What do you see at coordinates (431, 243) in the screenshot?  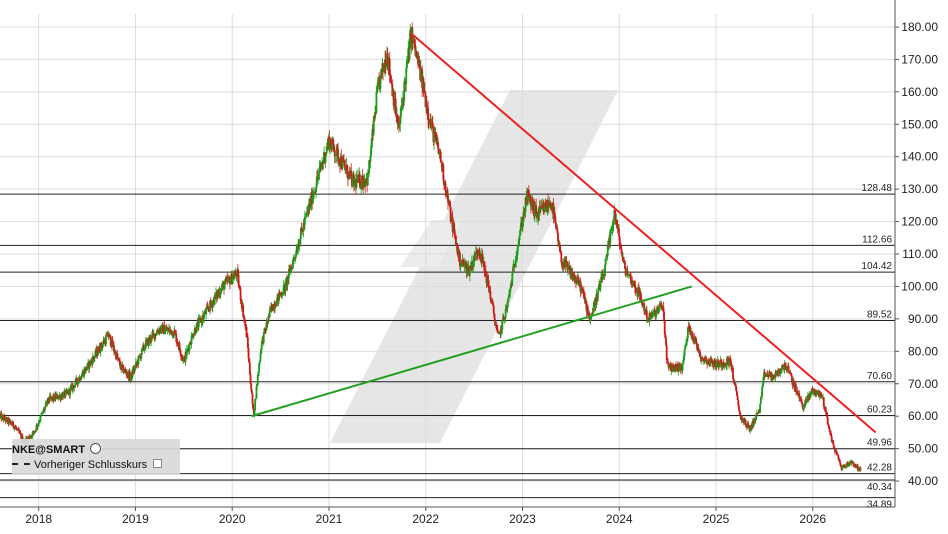 I see `watermark-slash-small` at bounding box center [431, 243].